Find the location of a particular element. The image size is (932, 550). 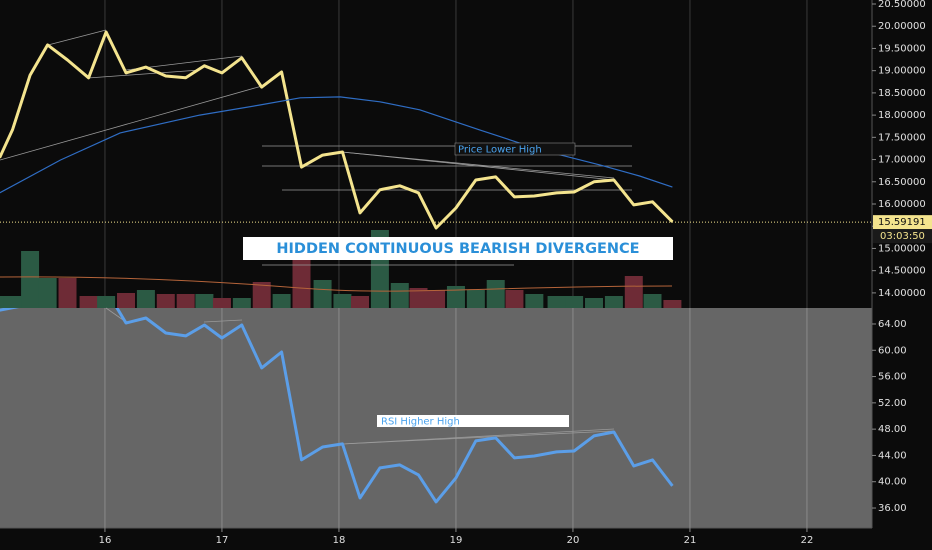

x-tick-label: 18 is located at coordinates (339, 540).